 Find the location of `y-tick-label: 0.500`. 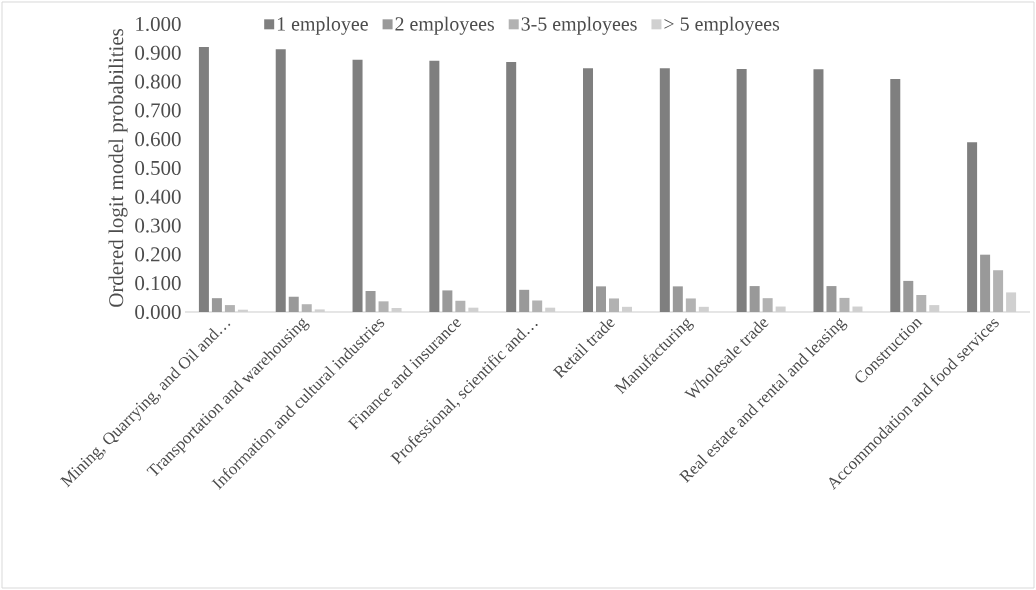

y-tick-label: 0.500 is located at coordinates (158, 168).